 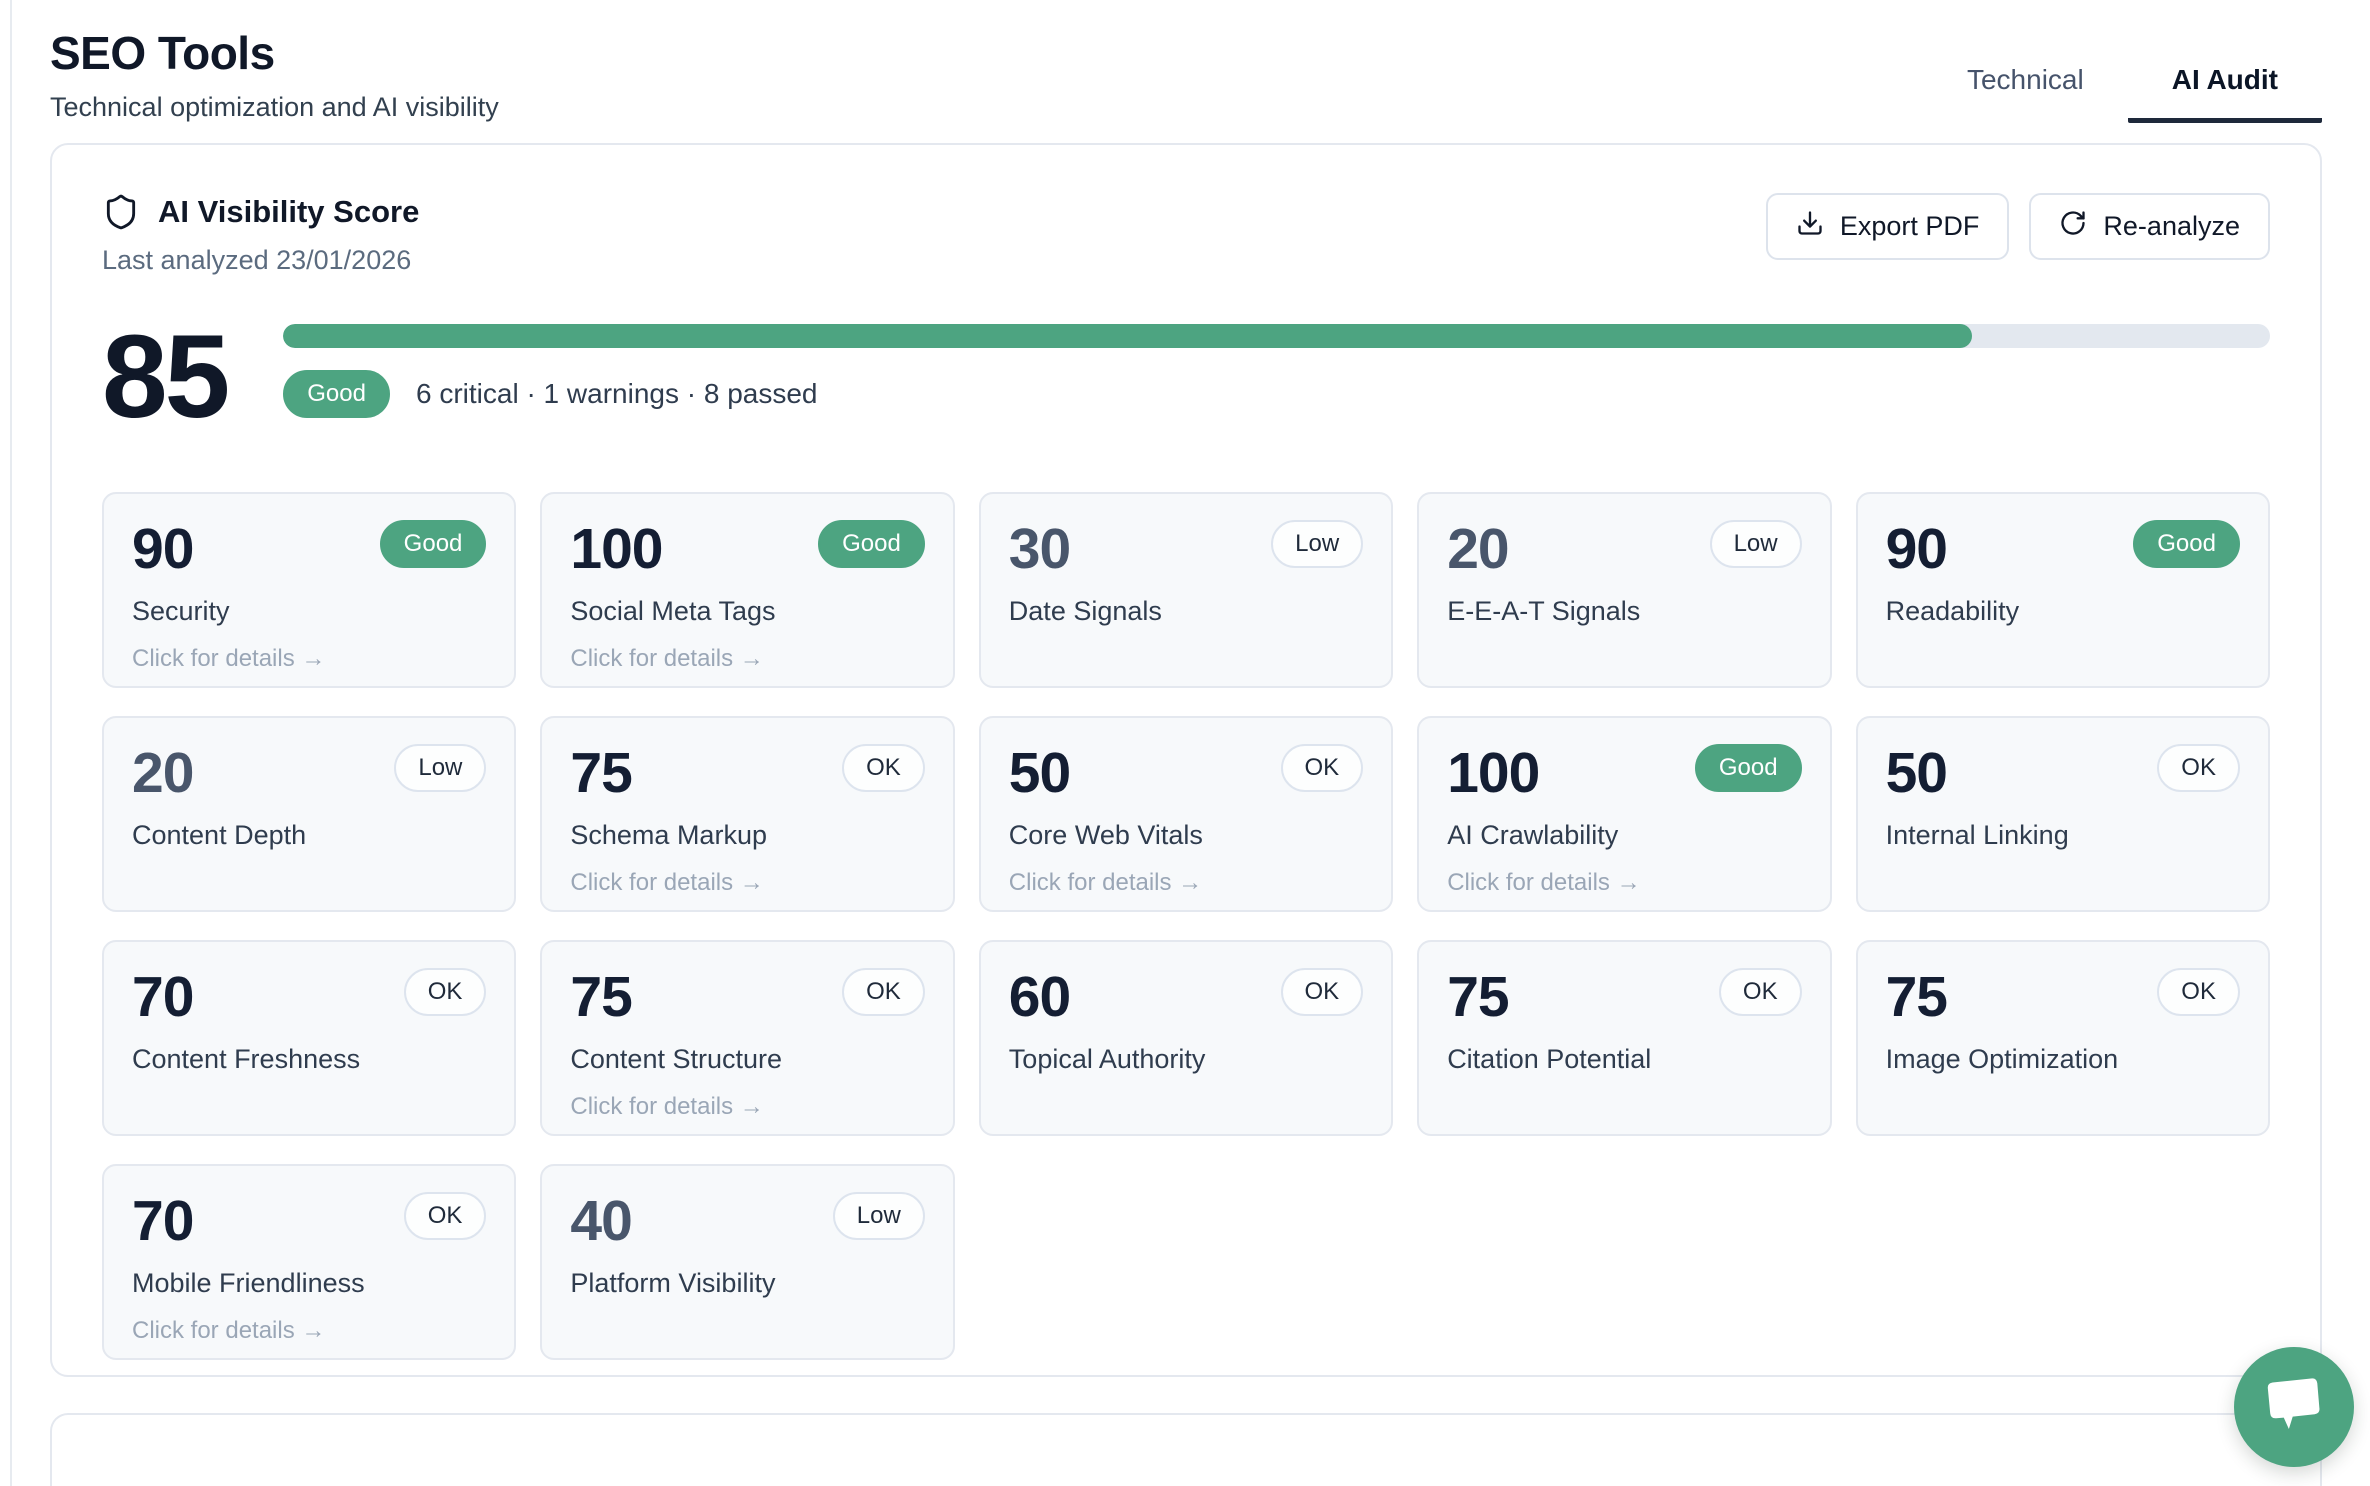 I want to click on score-card: 75 OK Schema Markup Click for details →, so click(x=747, y=814).